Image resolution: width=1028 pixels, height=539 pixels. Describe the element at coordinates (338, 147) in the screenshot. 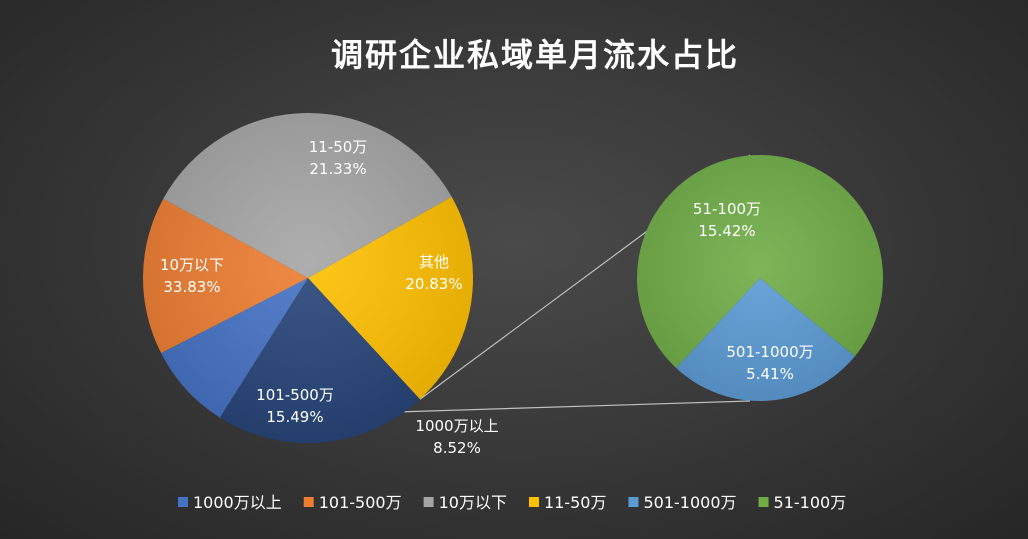

I see `main-0-name-label: 11-50万` at that location.